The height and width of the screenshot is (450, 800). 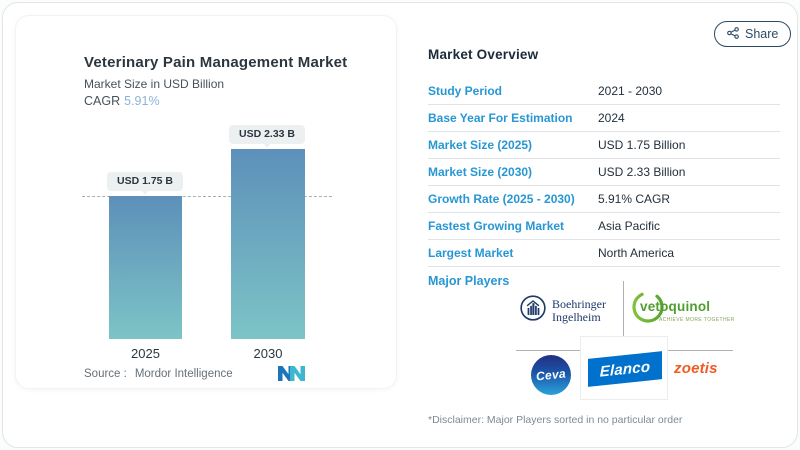 I want to click on table-row-fastest-growing-market: Fastest Growing Market Asia Pacific, so click(x=604, y=226).